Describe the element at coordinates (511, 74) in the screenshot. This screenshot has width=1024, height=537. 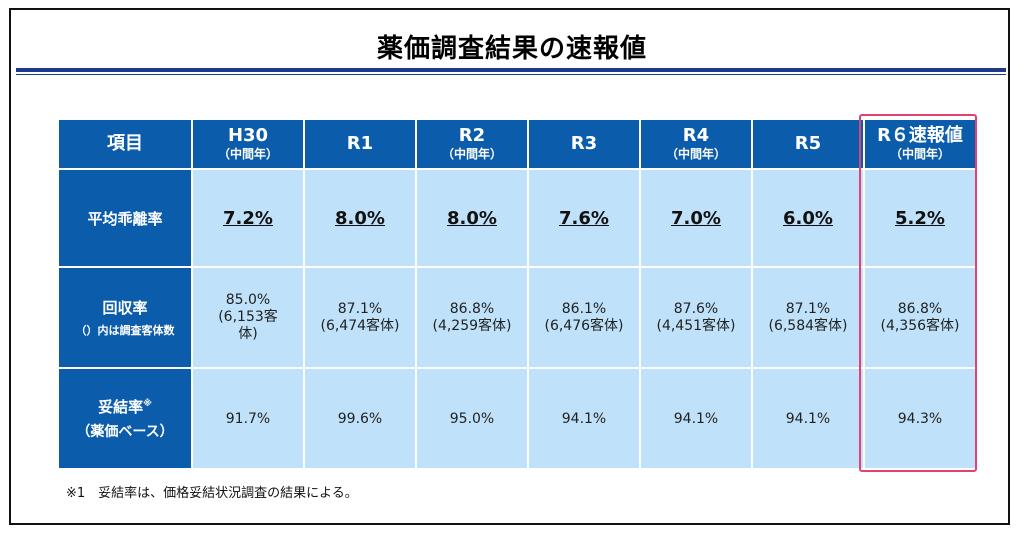
I see `title-underline-thin` at that location.